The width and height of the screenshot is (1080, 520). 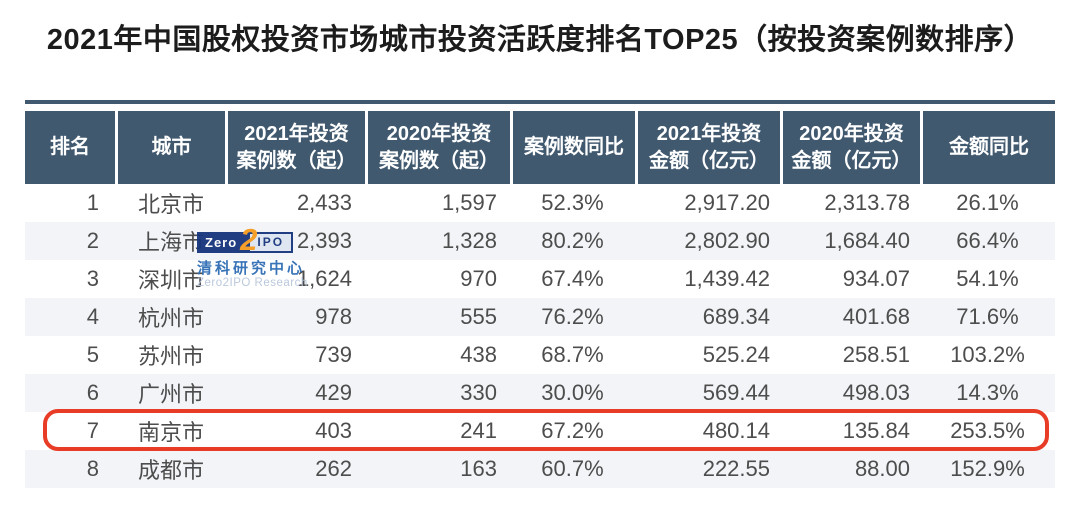 I want to click on zero2ipo-logo-two: 2, so click(x=249, y=239).